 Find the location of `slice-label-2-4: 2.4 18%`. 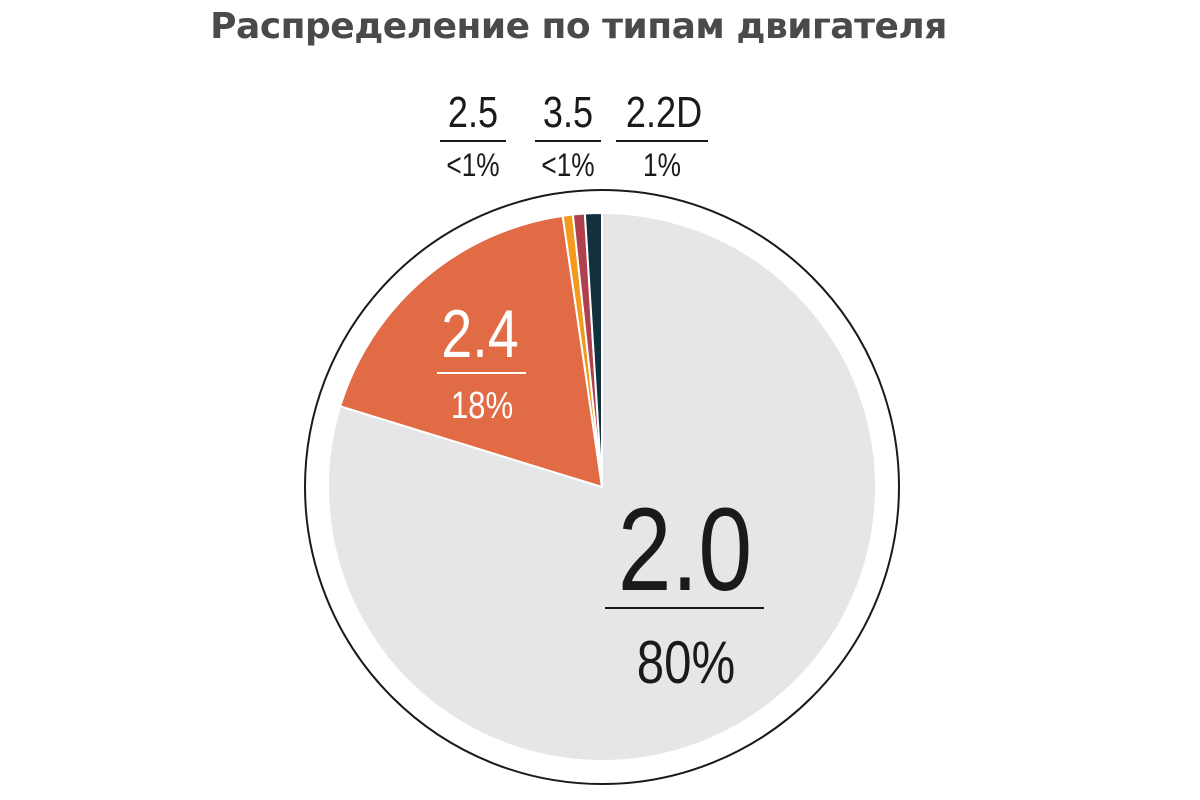

slice-label-2-4: 2.4 18% is located at coordinates (481, 362).